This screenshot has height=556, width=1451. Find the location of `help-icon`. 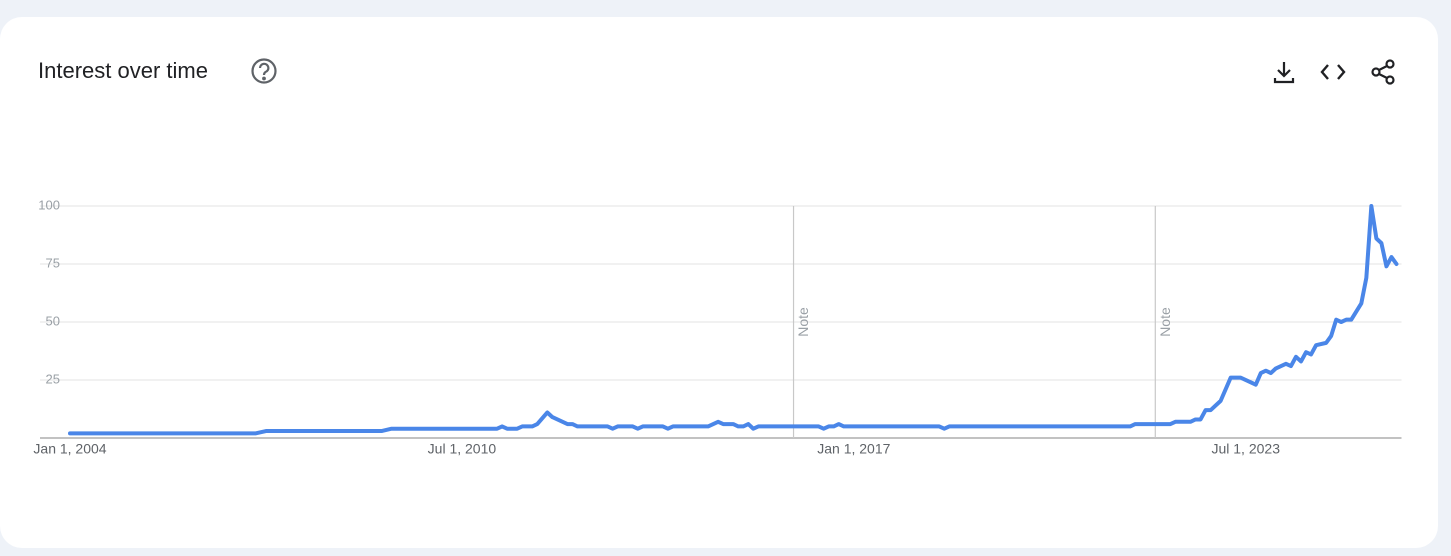

help-icon is located at coordinates (264, 71).